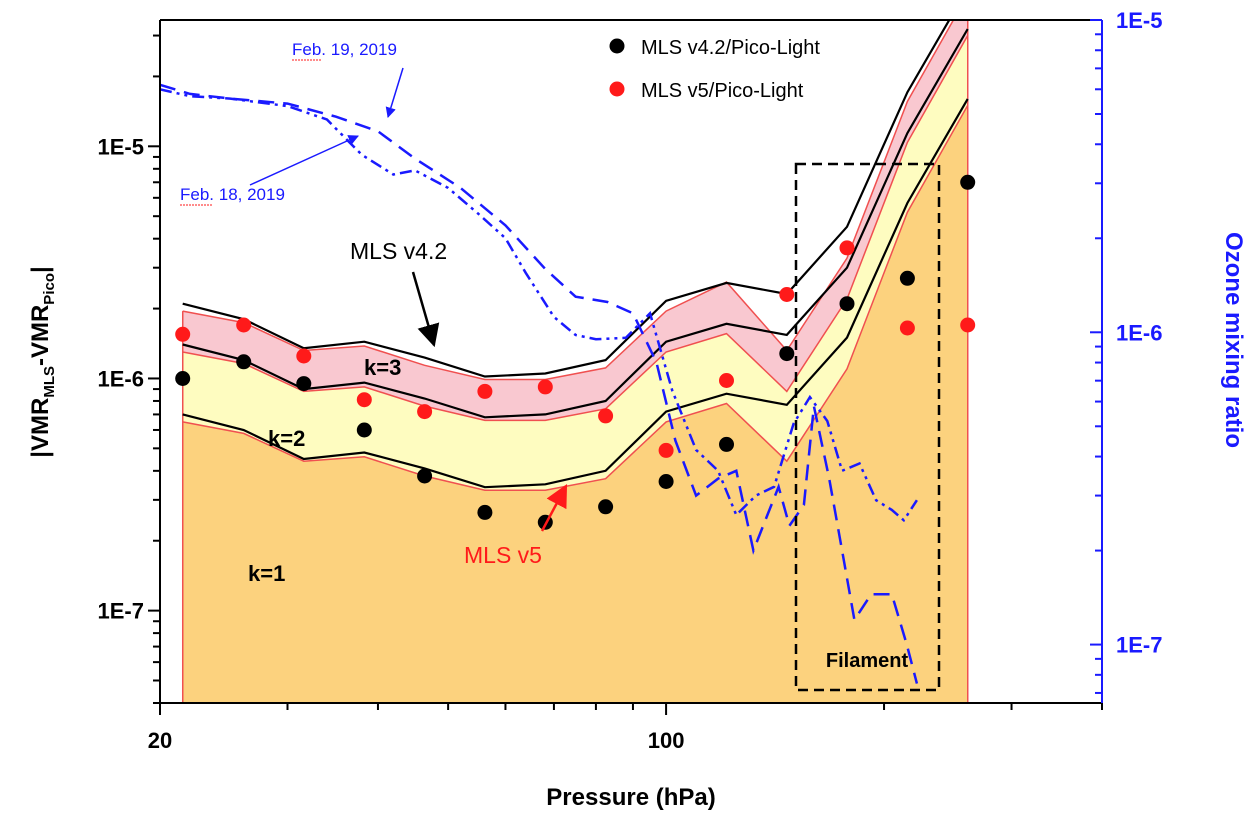  What do you see at coordinates (625, 728) in the screenshot?
I see `x-ticks: 20 100` at bounding box center [625, 728].